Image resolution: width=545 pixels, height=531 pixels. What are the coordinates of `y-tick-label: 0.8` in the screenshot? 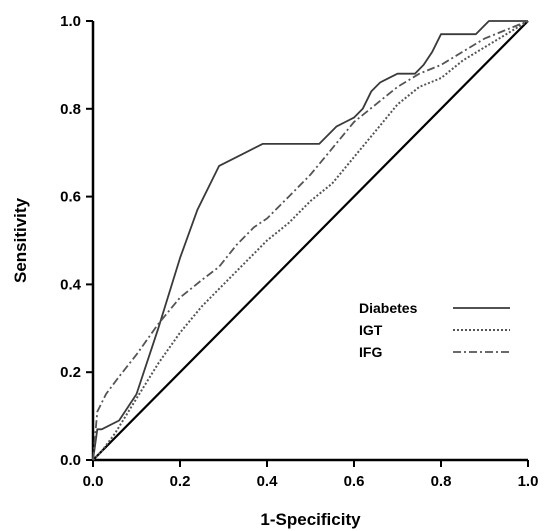 It's located at (70, 109).